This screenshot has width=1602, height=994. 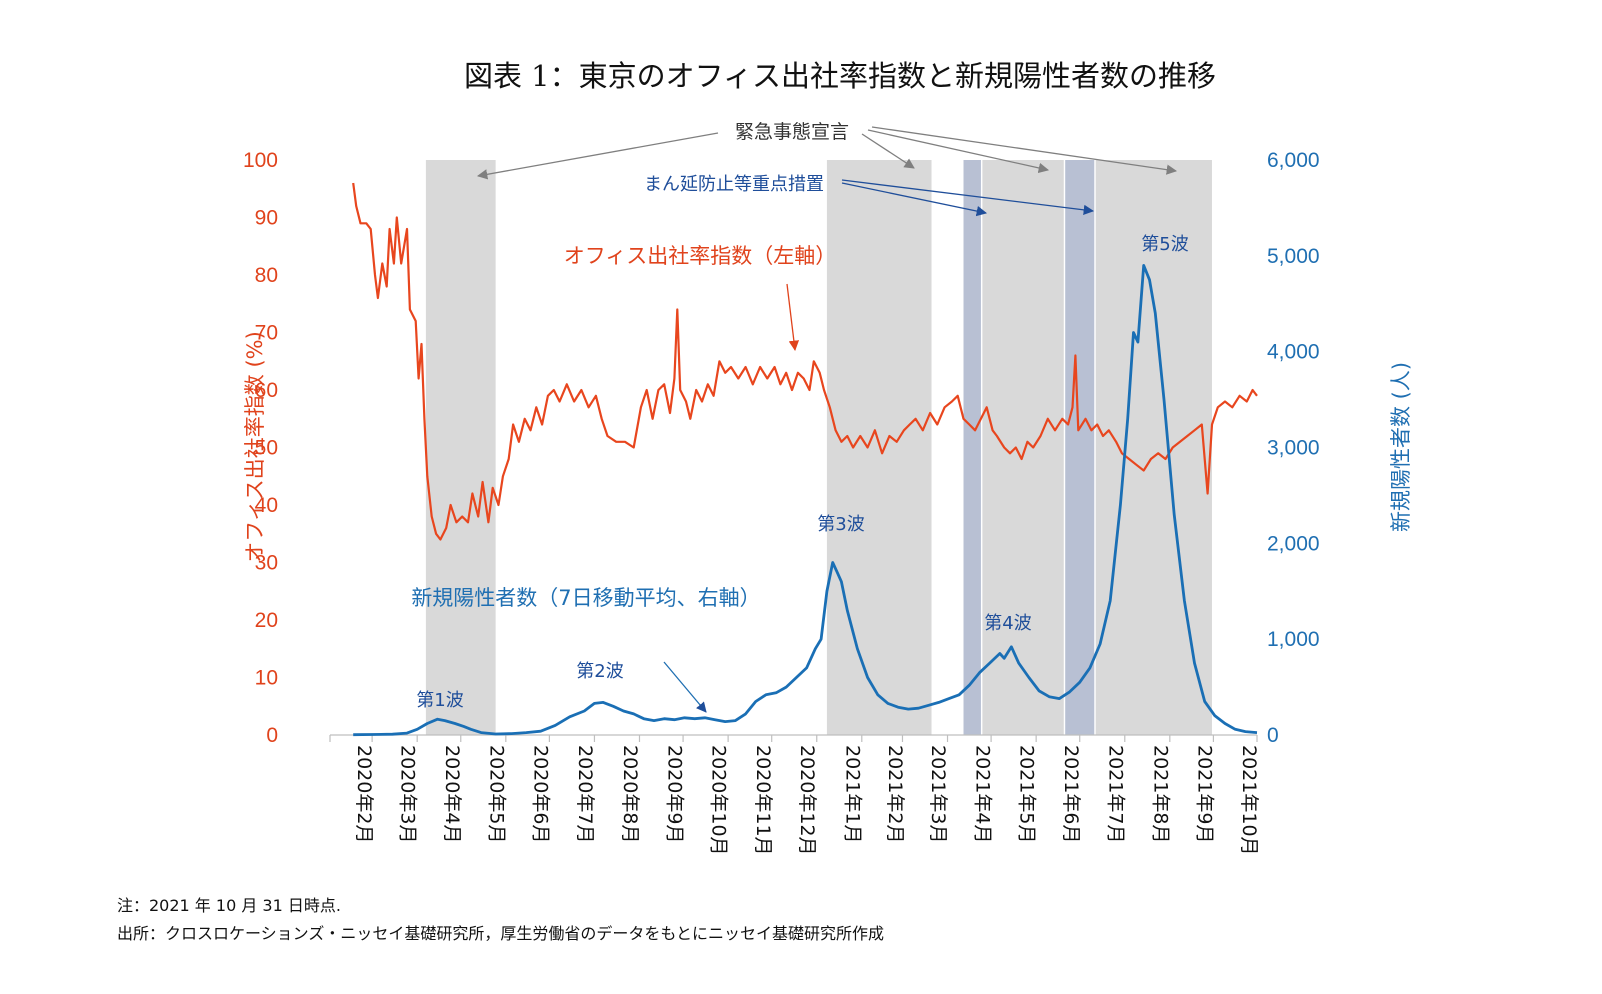 What do you see at coordinates (266, 678) in the screenshot?
I see `y-left-tick-label: 10` at bounding box center [266, 678].